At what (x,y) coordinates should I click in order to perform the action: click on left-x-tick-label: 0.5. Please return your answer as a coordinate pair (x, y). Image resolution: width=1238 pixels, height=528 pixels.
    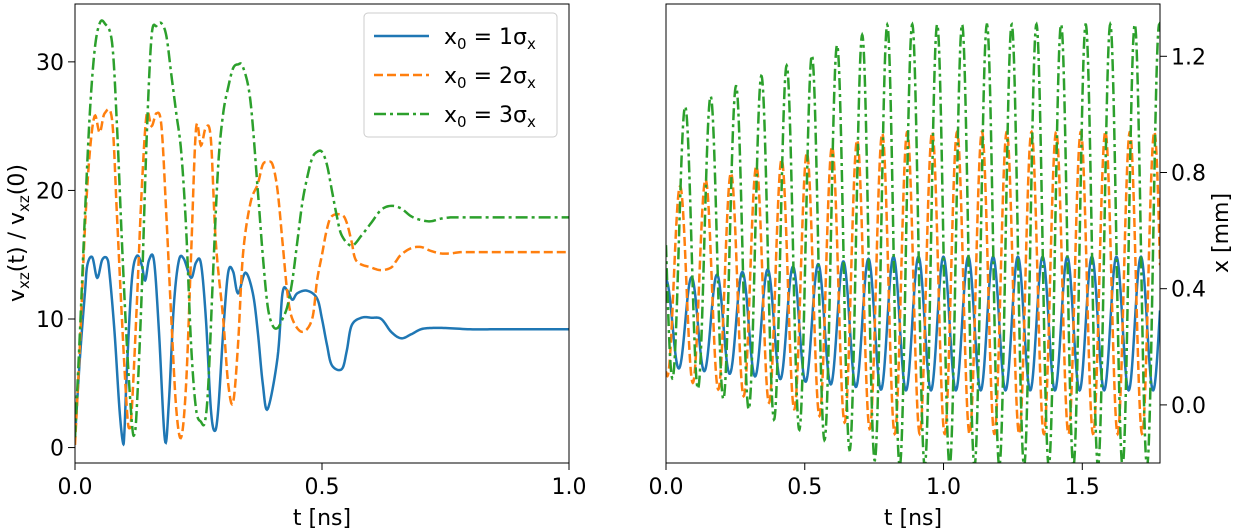
    Looking at the image, I should click on (322, 487).